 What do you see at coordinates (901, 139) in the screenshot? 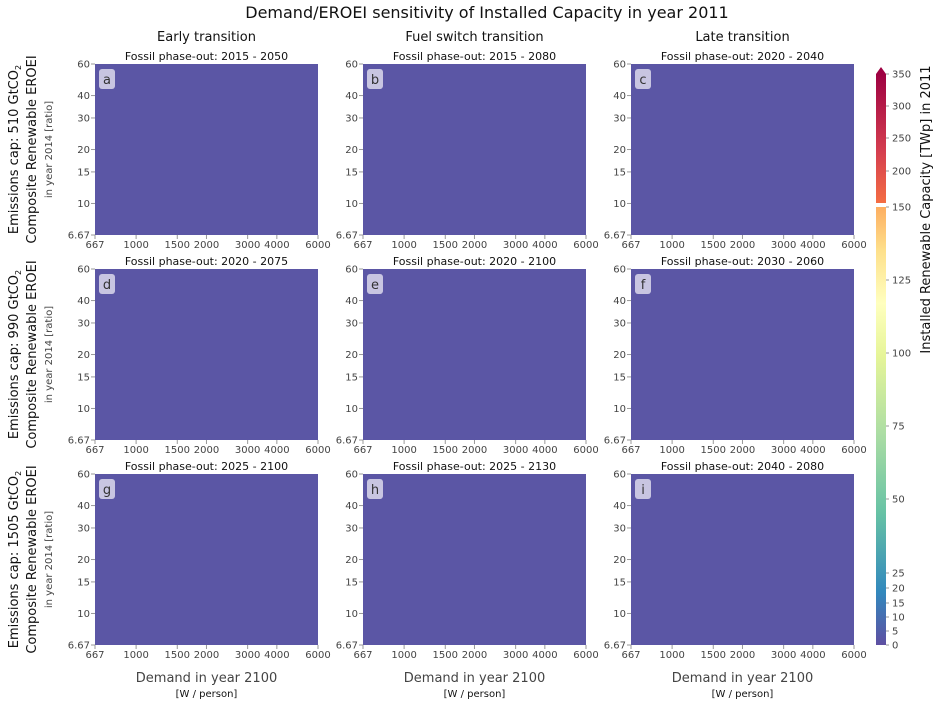
I see `colorbar-tick-label: 250` at bounding box center [901, 139].